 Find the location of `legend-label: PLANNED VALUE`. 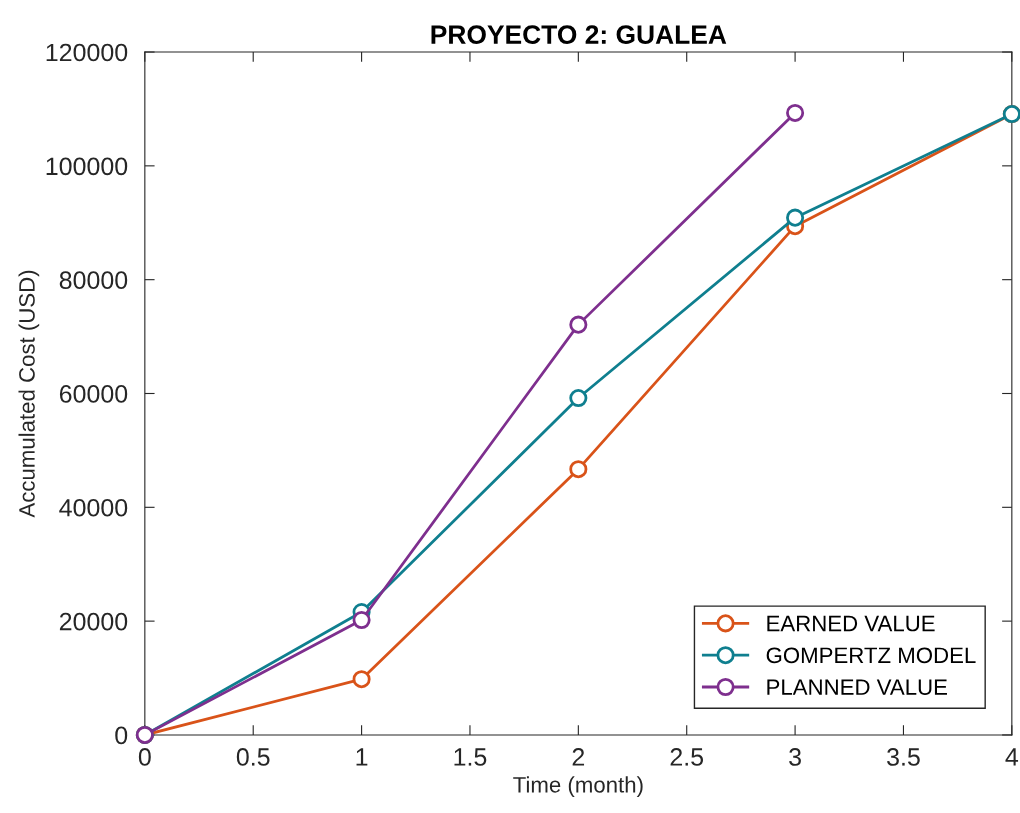

legend-label: PLANNED VALUE is located at coordinates (857, 687).